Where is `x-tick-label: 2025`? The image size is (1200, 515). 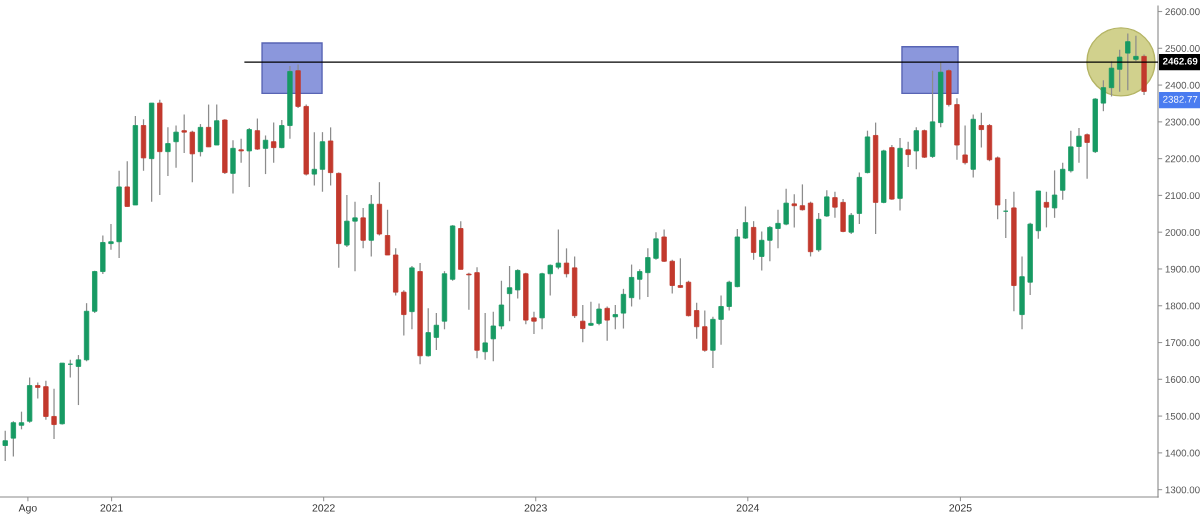 x-tick-label: 2025 is located at coordinates (960, 508).